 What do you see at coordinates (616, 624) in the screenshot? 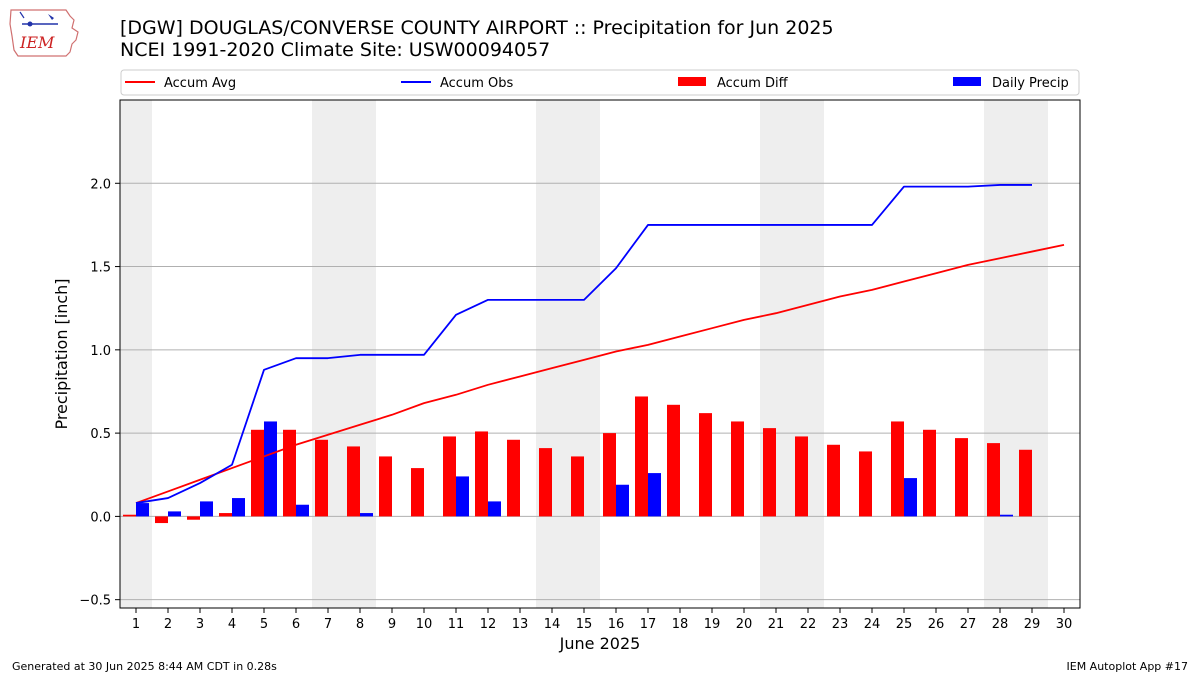
I see `x-tick-label: 16` at bounding box center [616, 624].